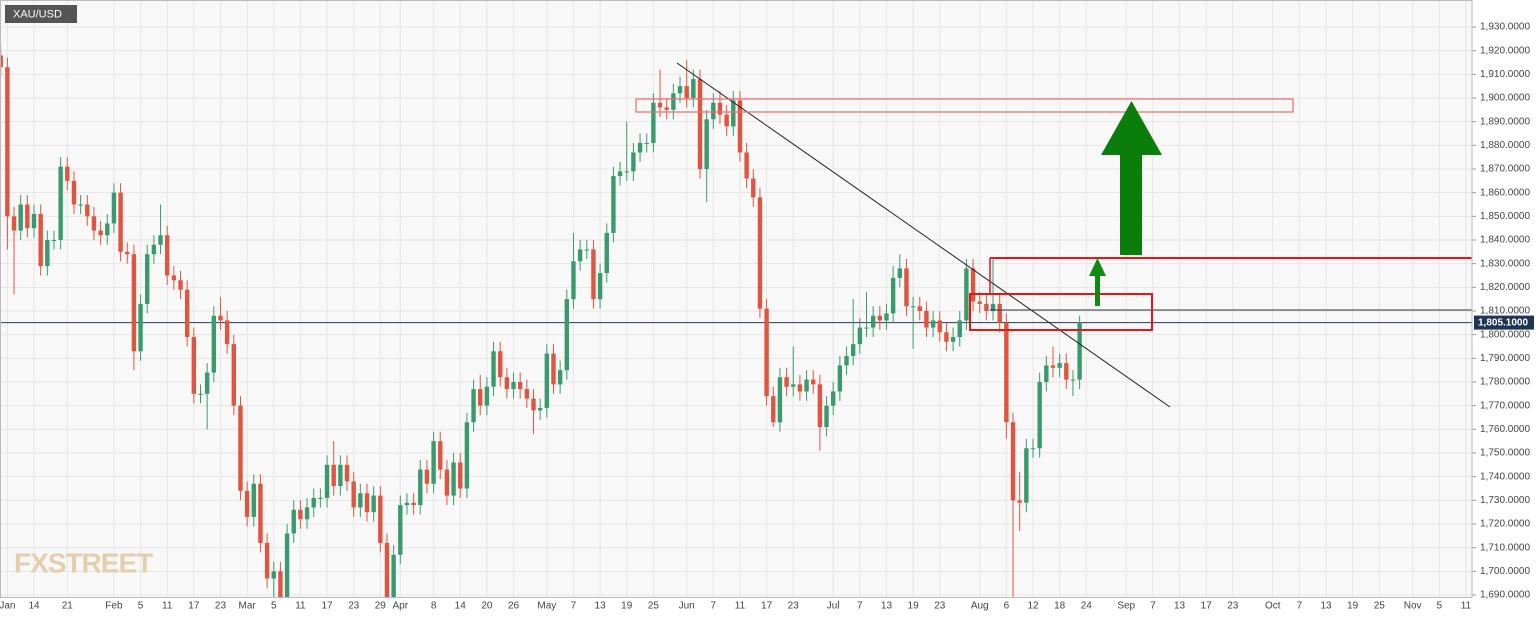 Image resolution: width=1536 pixels, height=618 pixels. Describe the element at coordinates (194, 606) in the screenshot. I see `x-tick-label: 17` at that location.